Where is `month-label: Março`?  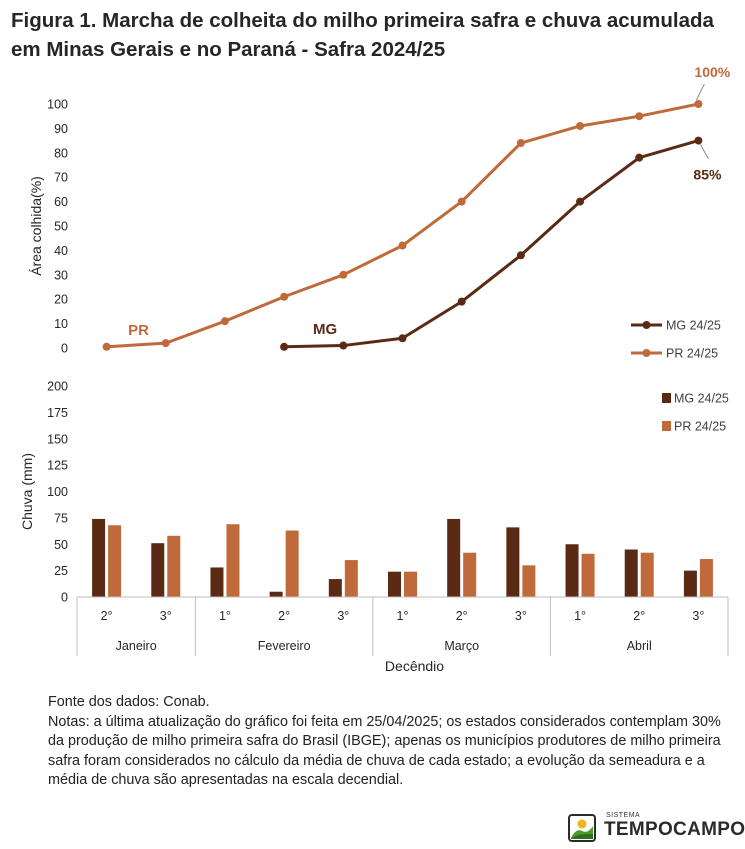 month-label: Março is located at coordinates (461, 646).